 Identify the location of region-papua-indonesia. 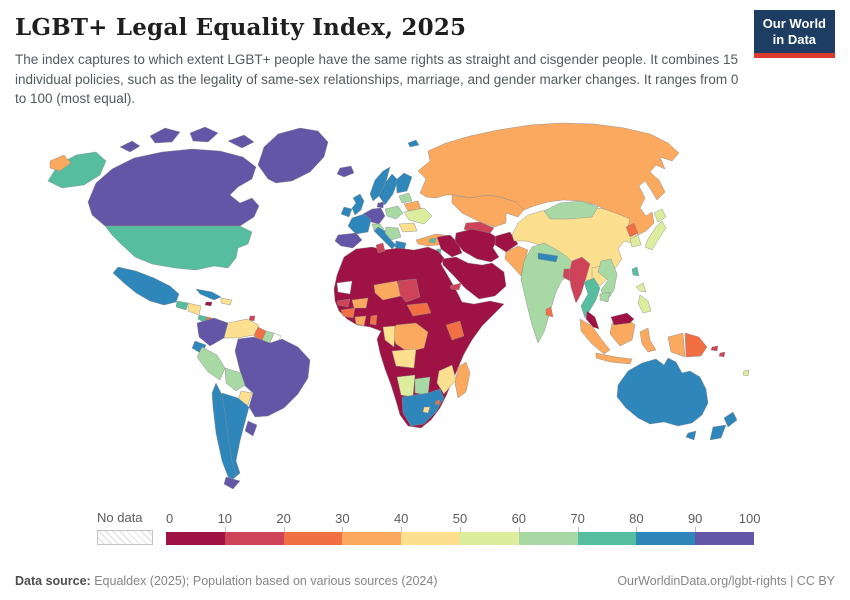
(676, 344).